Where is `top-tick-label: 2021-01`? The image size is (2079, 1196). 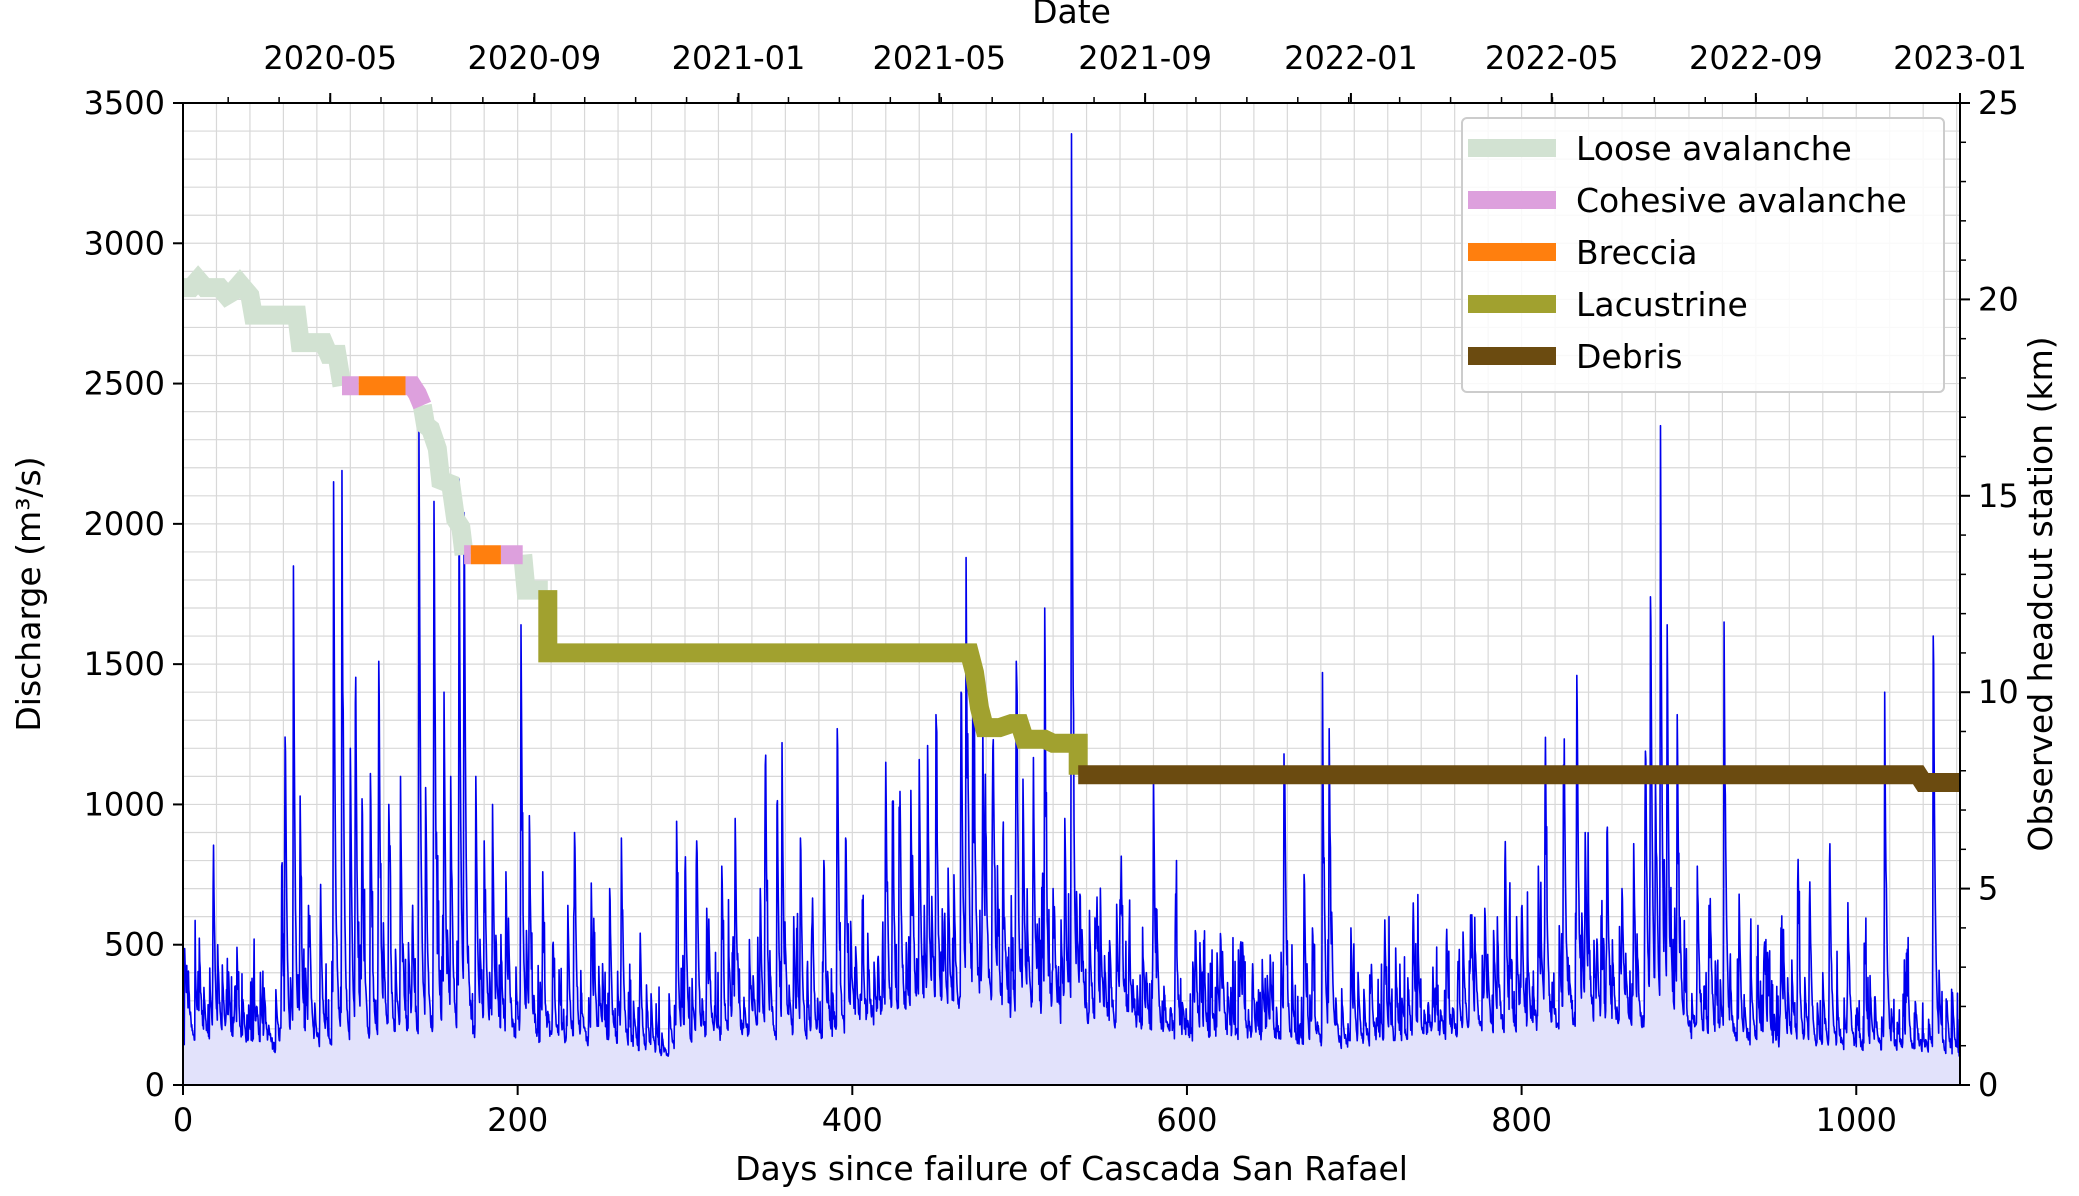 top-tick-label: 2021-01 is located at coordinates (739, 58).